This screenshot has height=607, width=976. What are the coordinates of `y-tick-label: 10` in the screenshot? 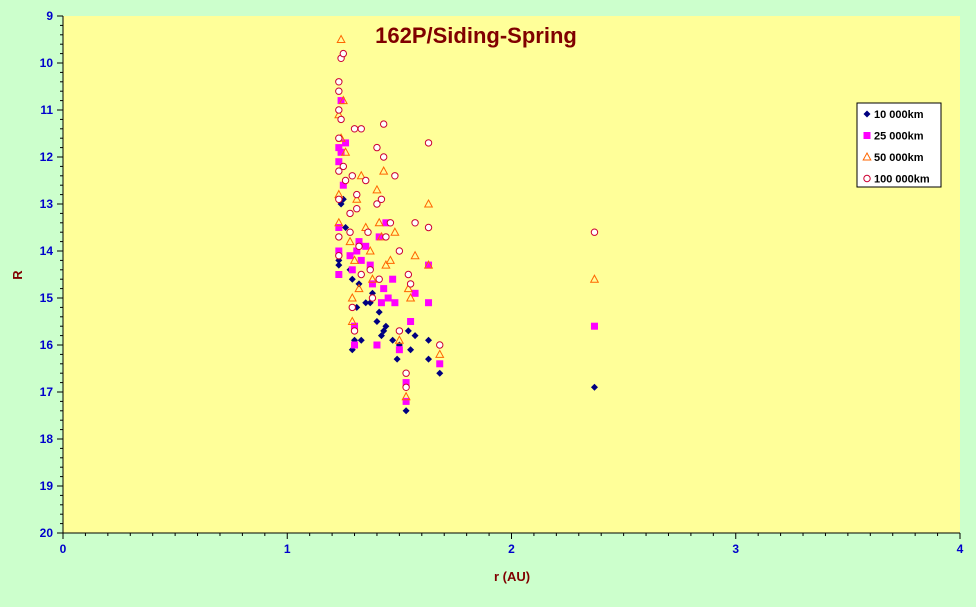 It's located at (47, 63).